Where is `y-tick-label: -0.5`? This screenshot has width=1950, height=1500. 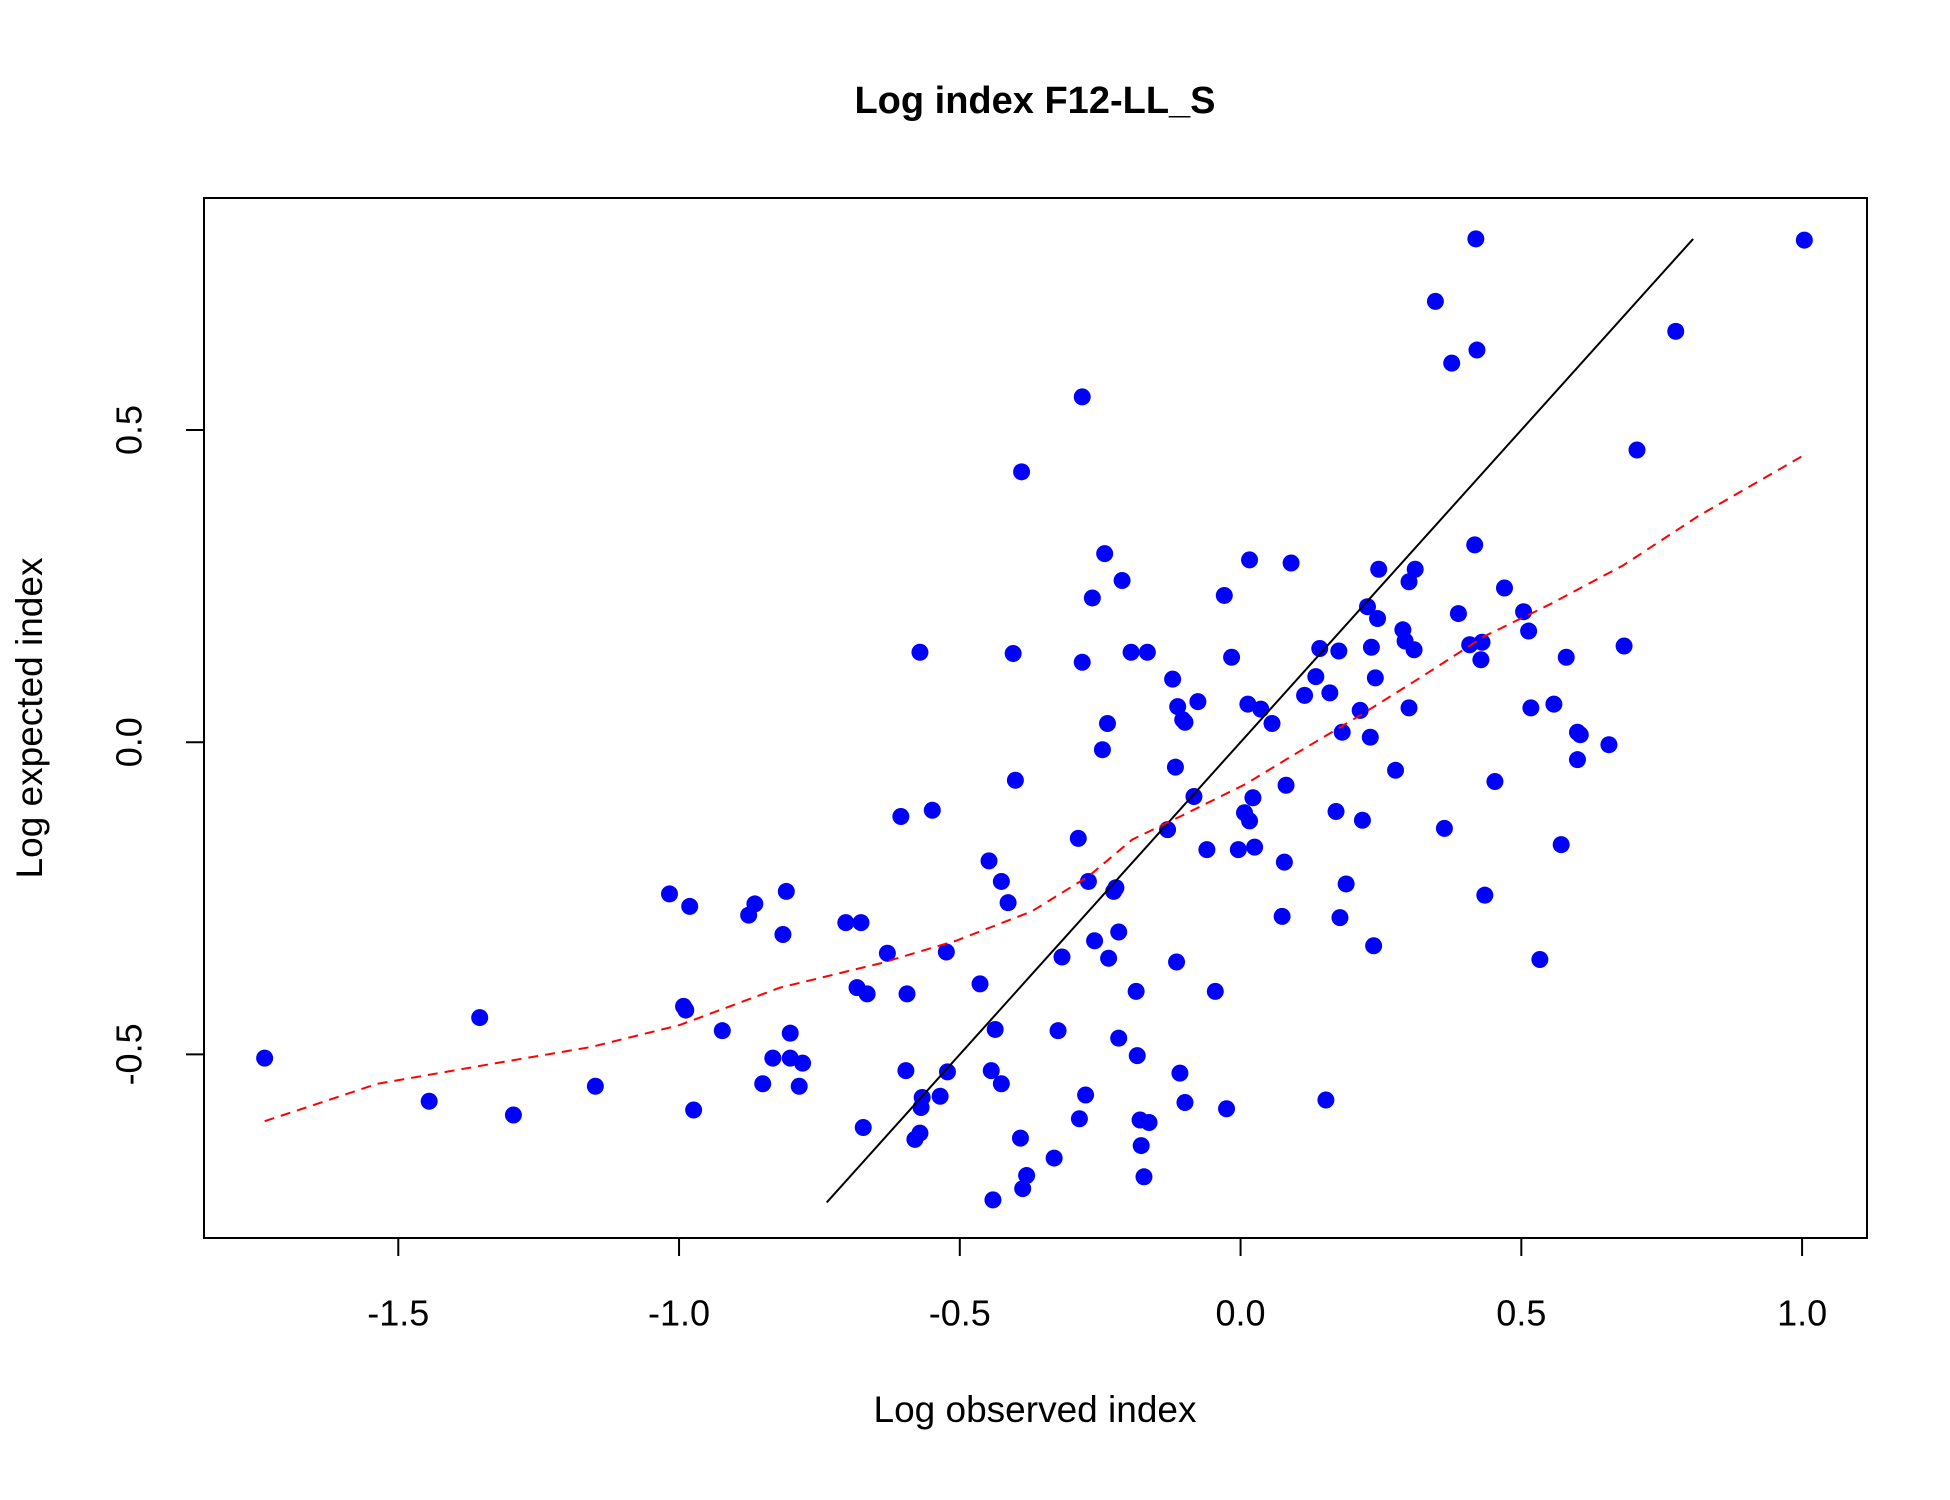
y-tick-label: -0.5 is located at coordinates (129, 1054).